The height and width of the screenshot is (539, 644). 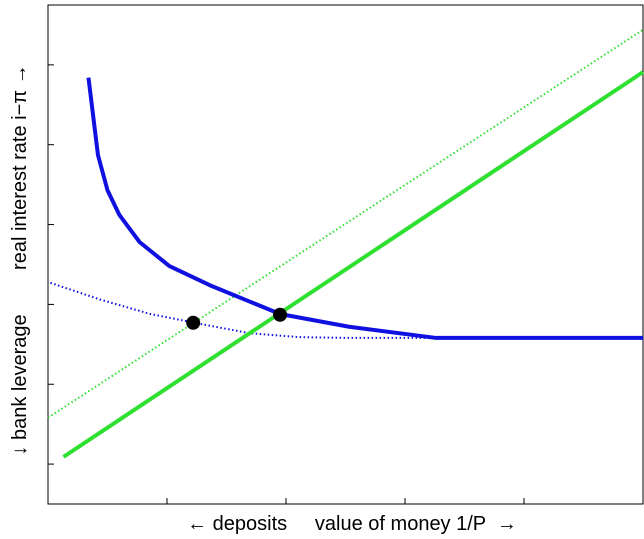 I want to click on curve, so click(x=243, y=310).